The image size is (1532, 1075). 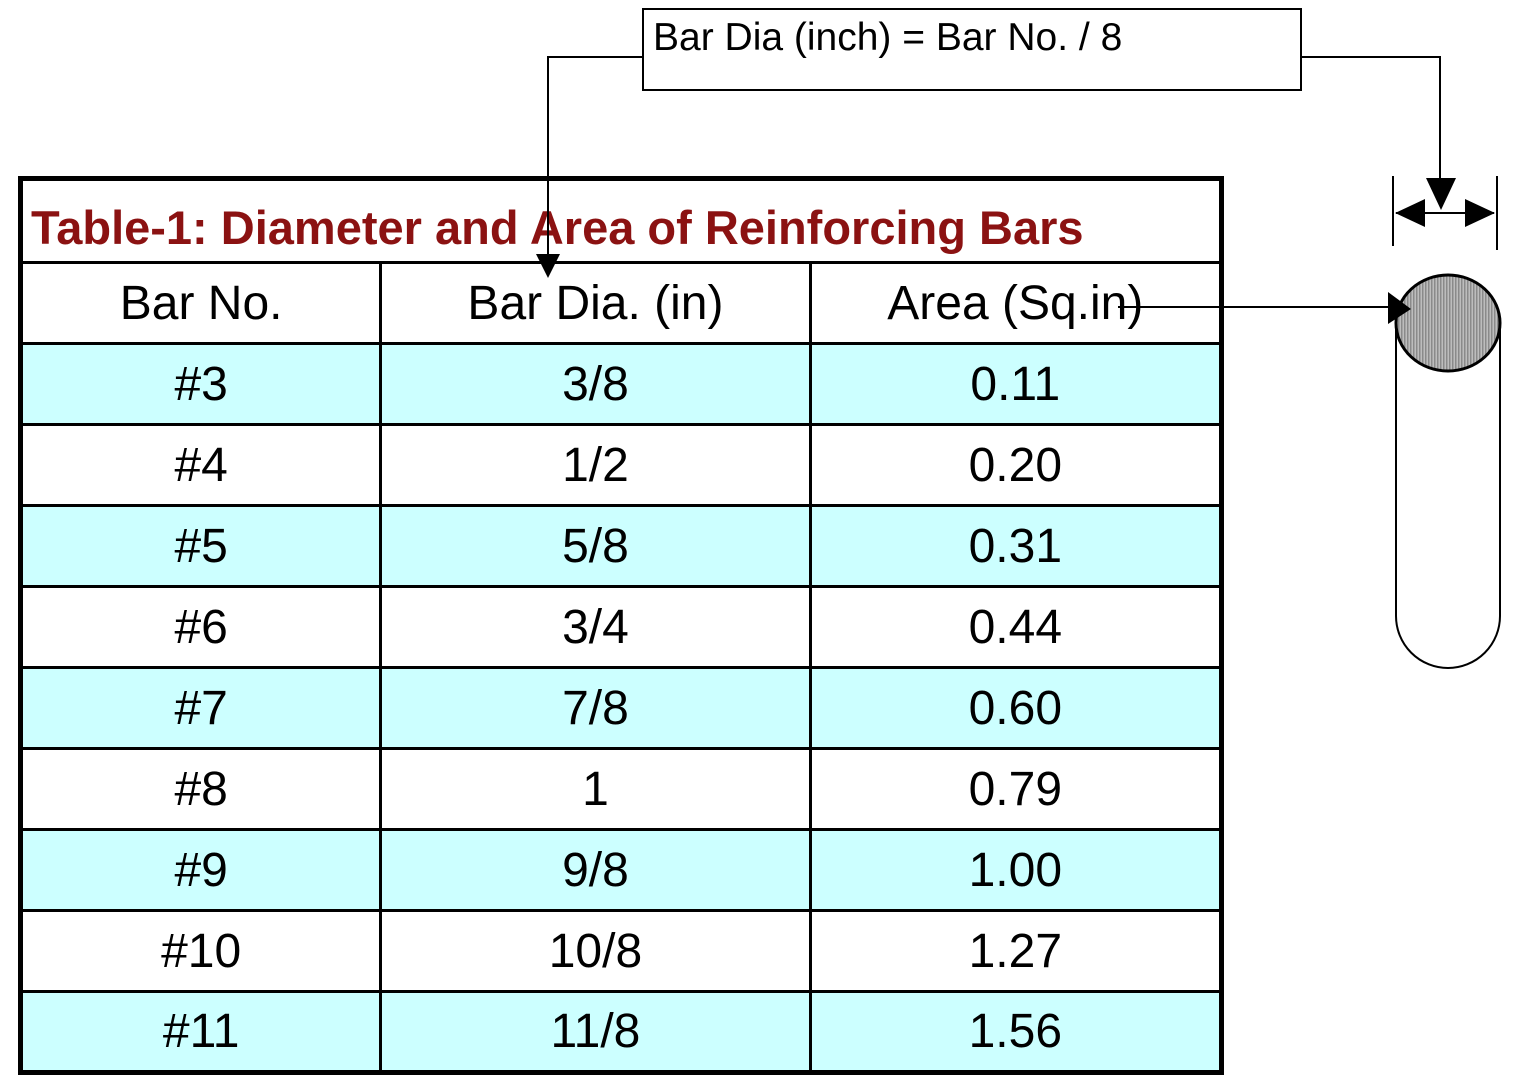 I want to click on cell-area: 0.79, so click(x=1016, y=789).